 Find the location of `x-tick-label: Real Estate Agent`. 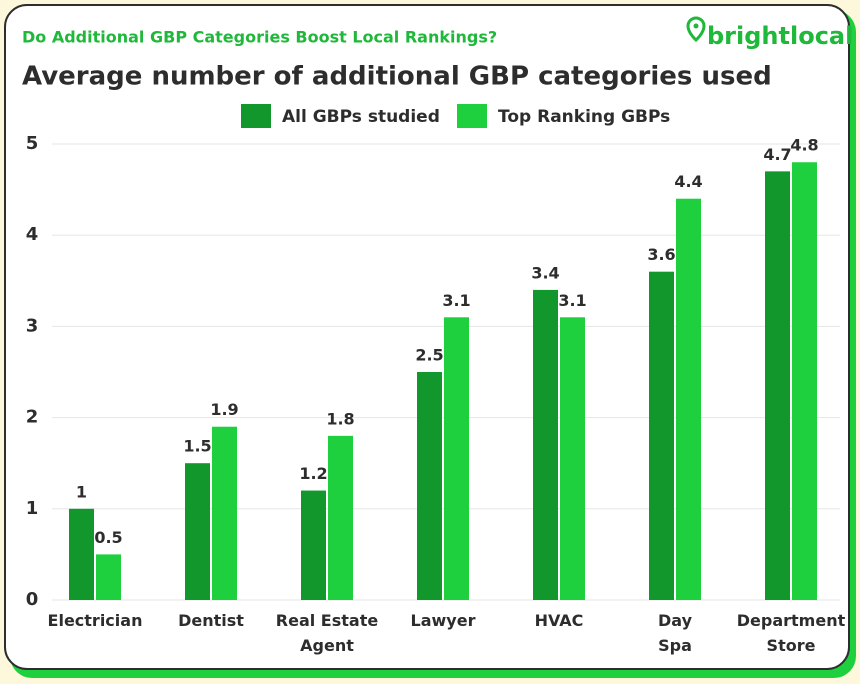

x-tick-label: Real Estate Agent is located at coordinates (327, 633).